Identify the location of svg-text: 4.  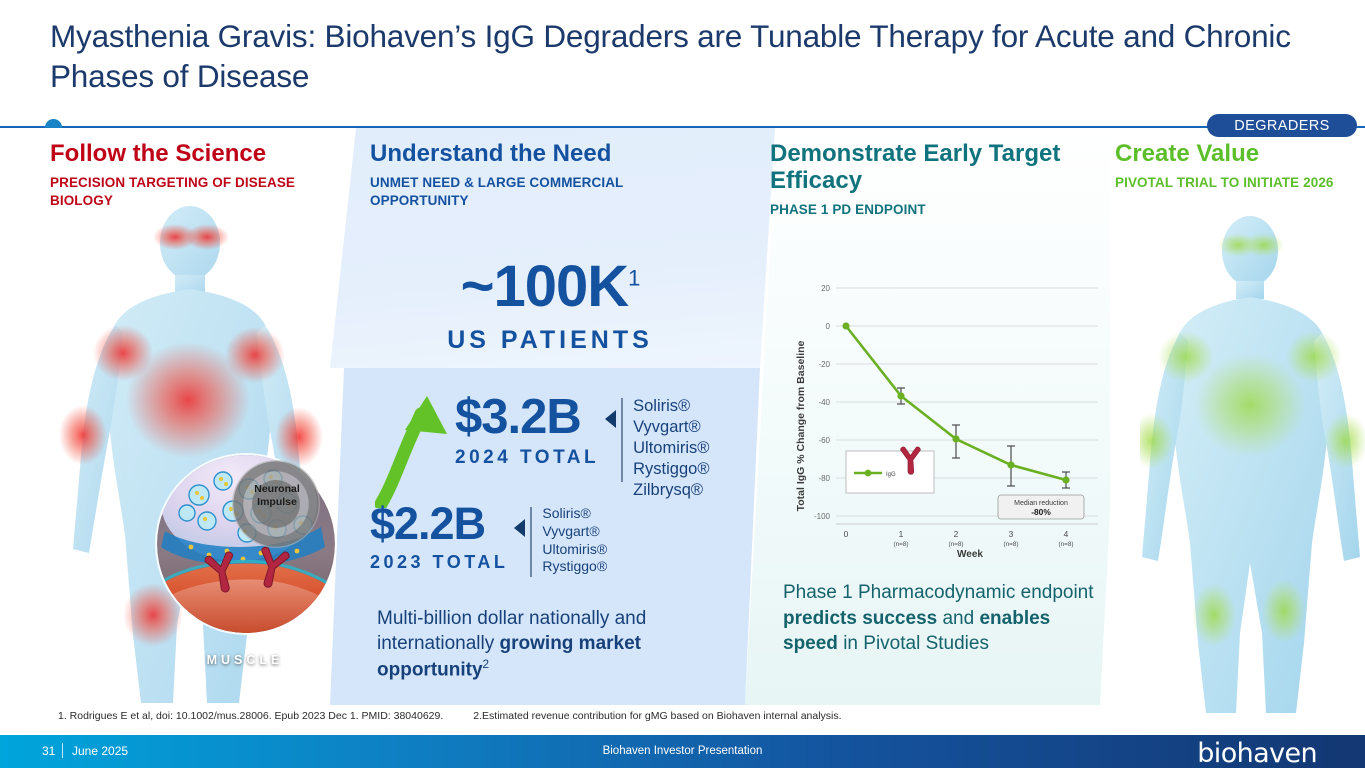
(1066, 534).